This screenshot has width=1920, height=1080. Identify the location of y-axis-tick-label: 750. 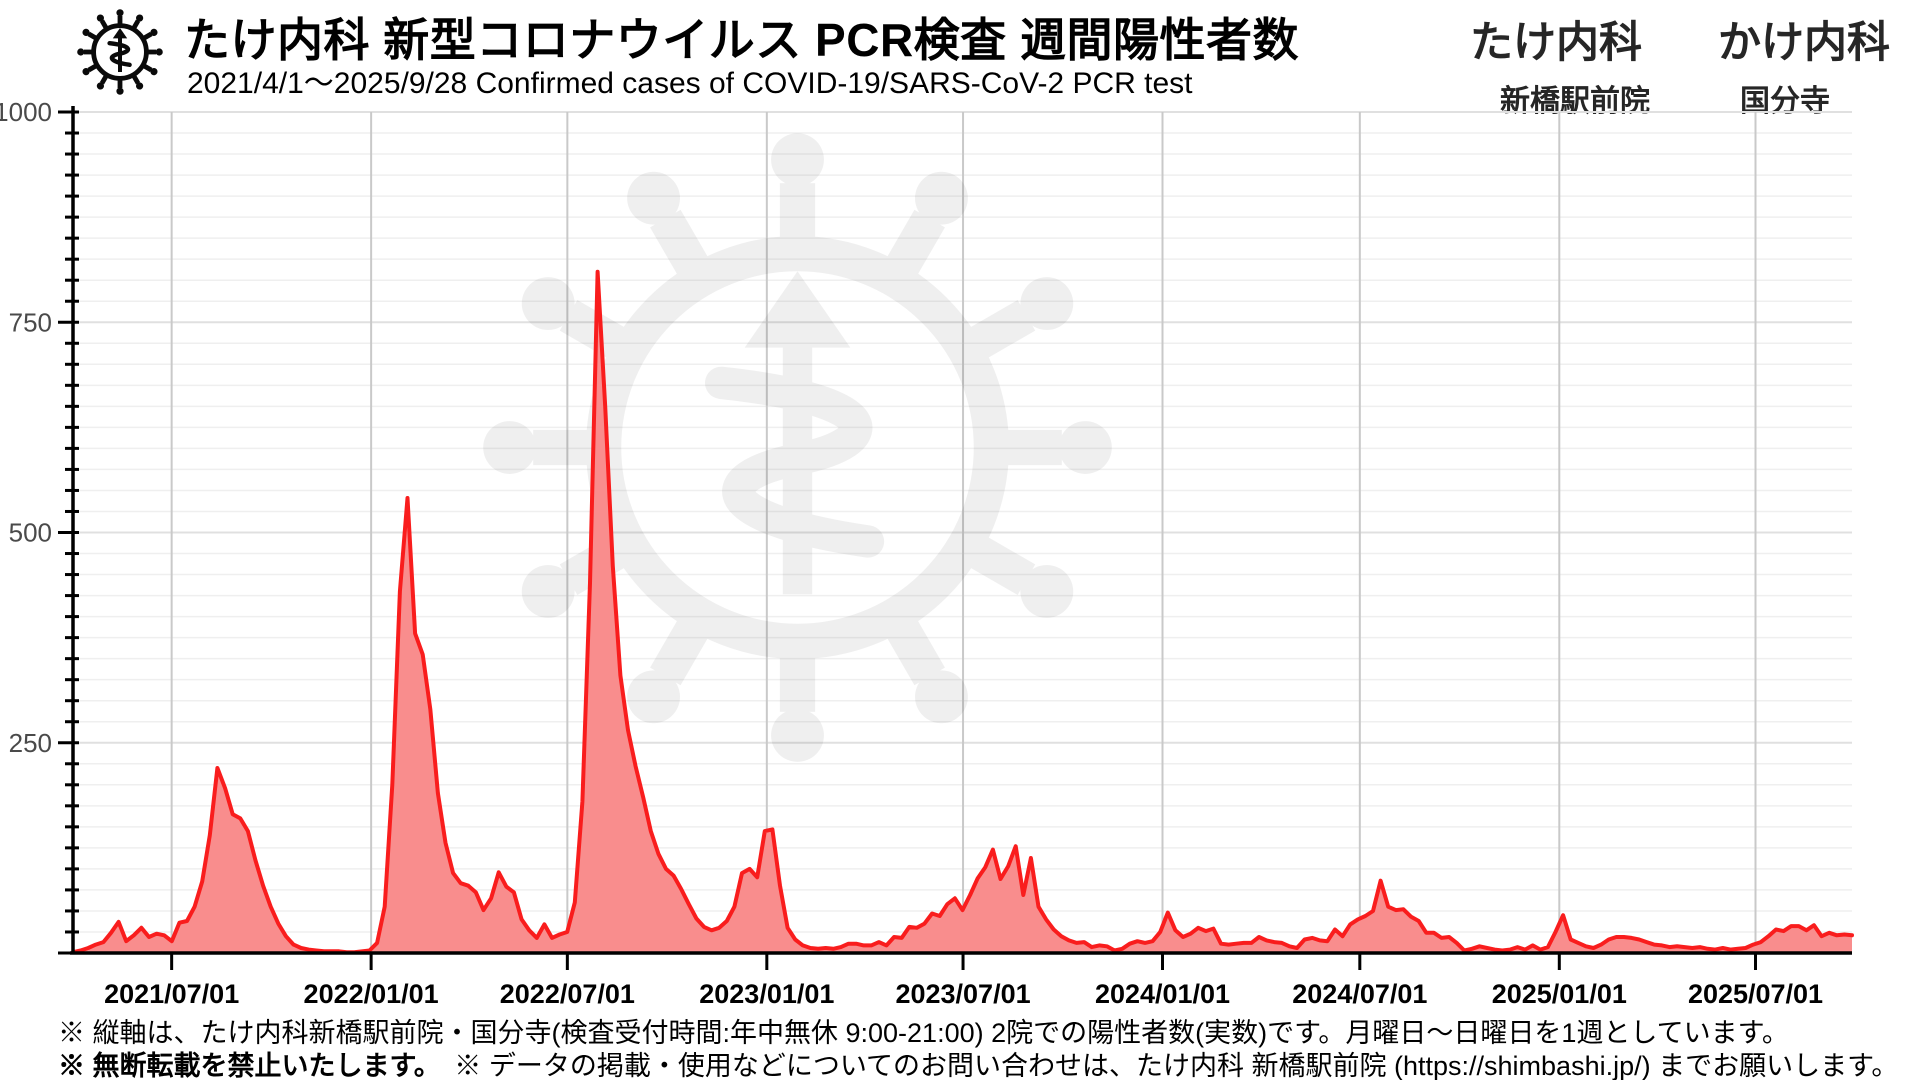
(30, 322).